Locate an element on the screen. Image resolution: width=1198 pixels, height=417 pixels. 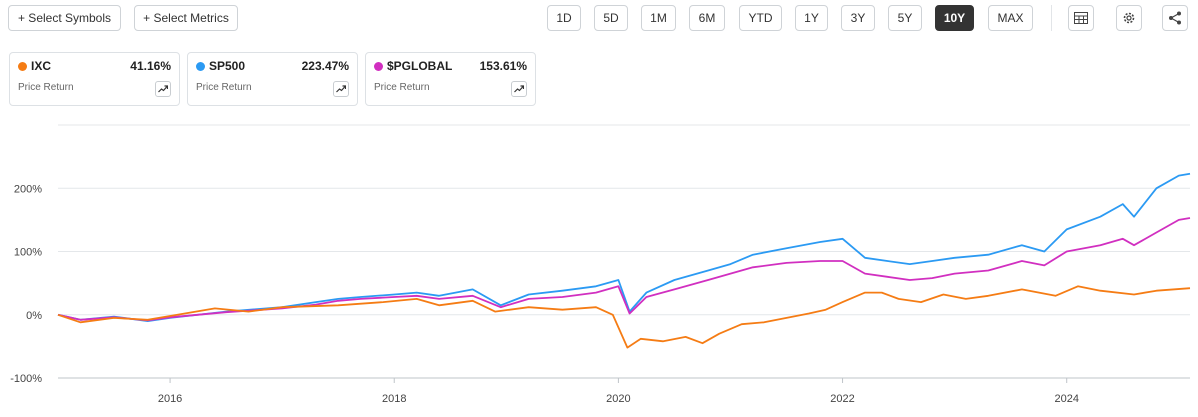
range-button-ytd: YTD is located at coordinates (760, 18).